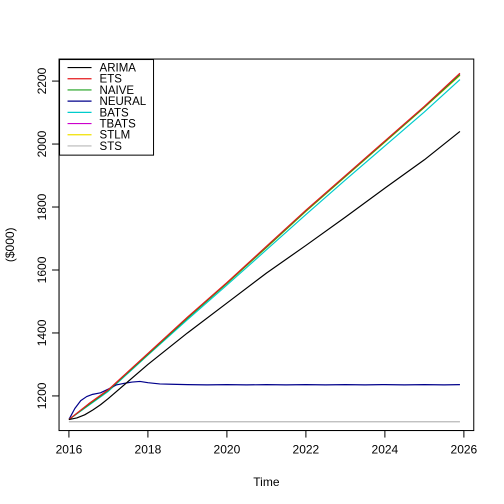 The image size is (504, 504). Describe the element at coordinates (42, 80) in the screenshot. I see `y-tick-label: 2200` at that location.